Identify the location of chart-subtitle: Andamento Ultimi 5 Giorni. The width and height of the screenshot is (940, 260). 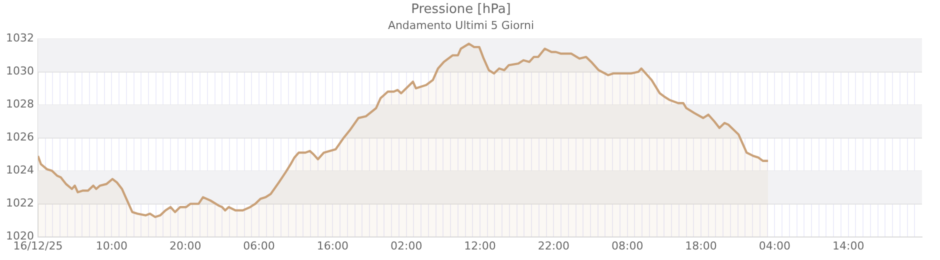
(461, 25).